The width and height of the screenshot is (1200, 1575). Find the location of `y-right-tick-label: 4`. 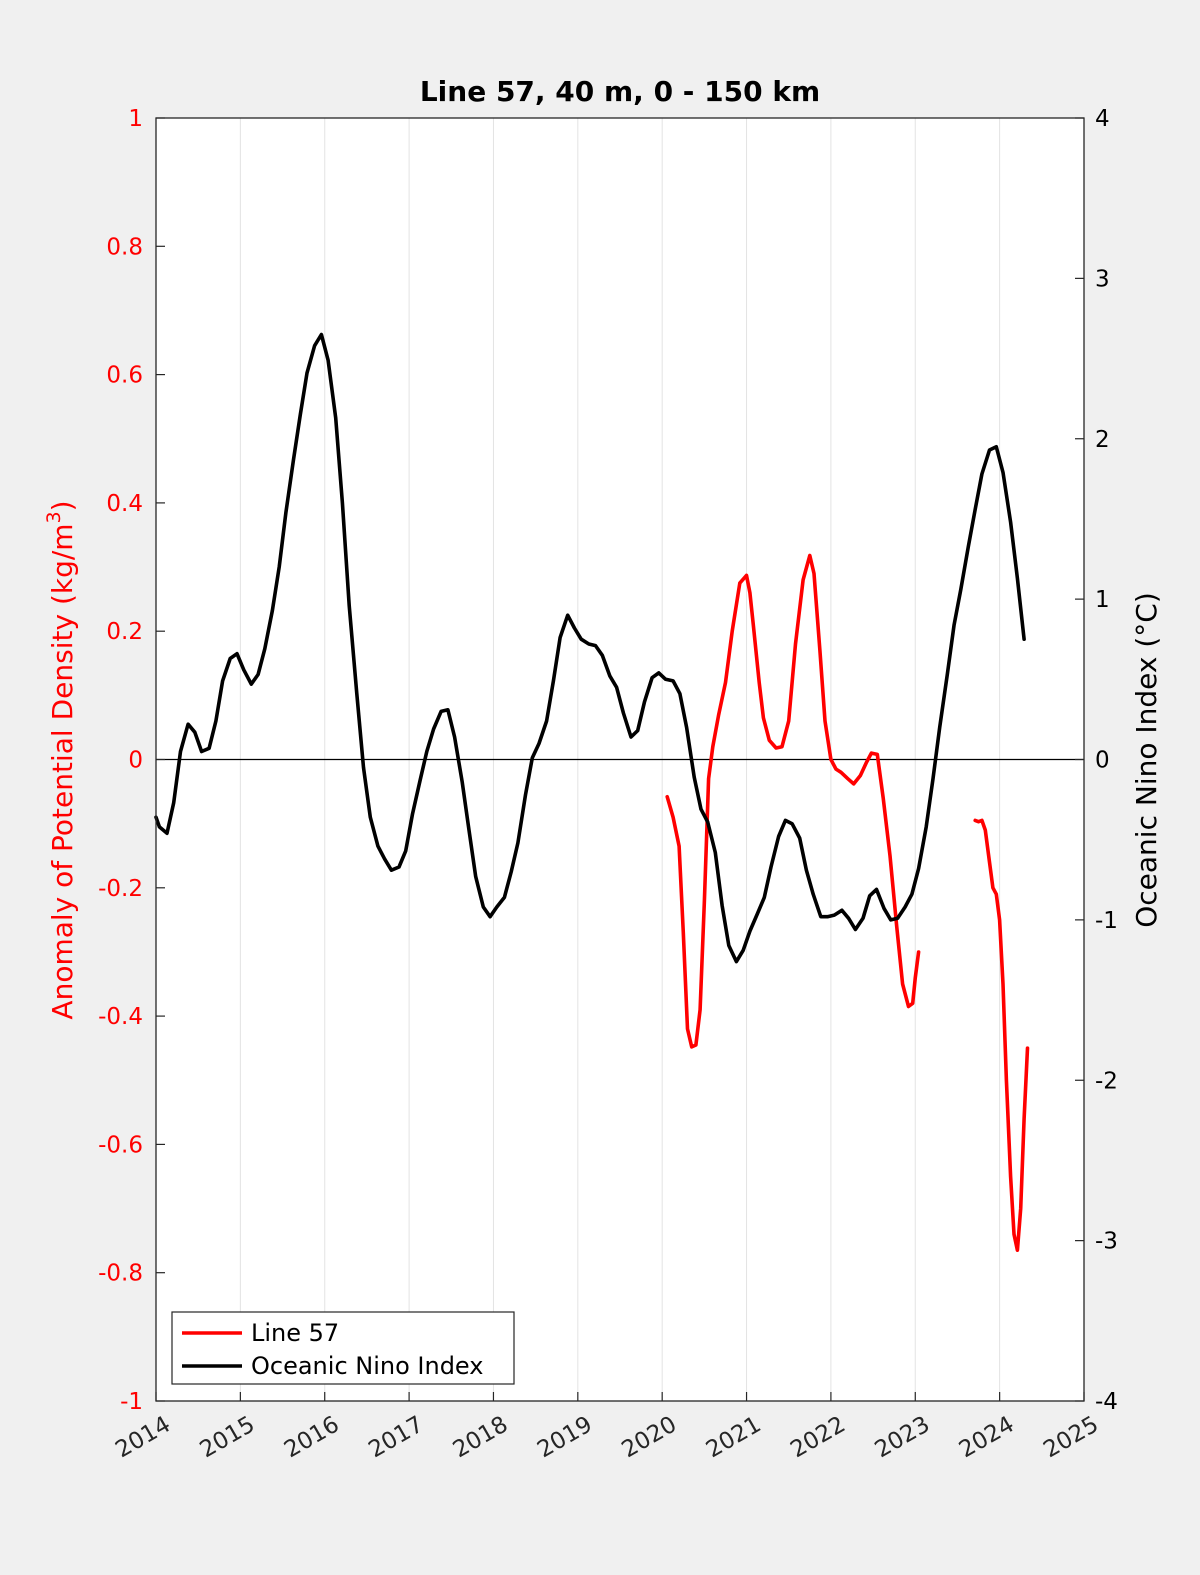

y-right-tick-label: 4 is located at coordinates (1102, 119).